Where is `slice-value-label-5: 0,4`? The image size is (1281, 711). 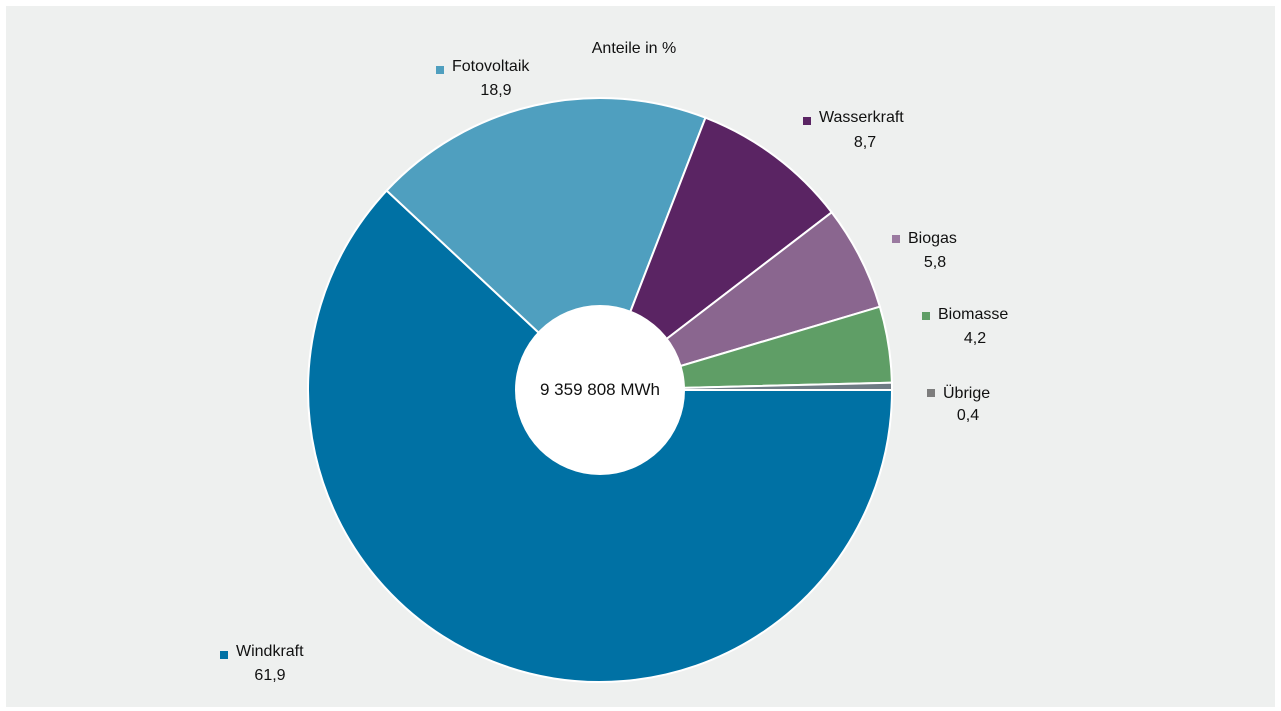
slice-value-label-5: 0,4 is located at coordinates (968, 415).